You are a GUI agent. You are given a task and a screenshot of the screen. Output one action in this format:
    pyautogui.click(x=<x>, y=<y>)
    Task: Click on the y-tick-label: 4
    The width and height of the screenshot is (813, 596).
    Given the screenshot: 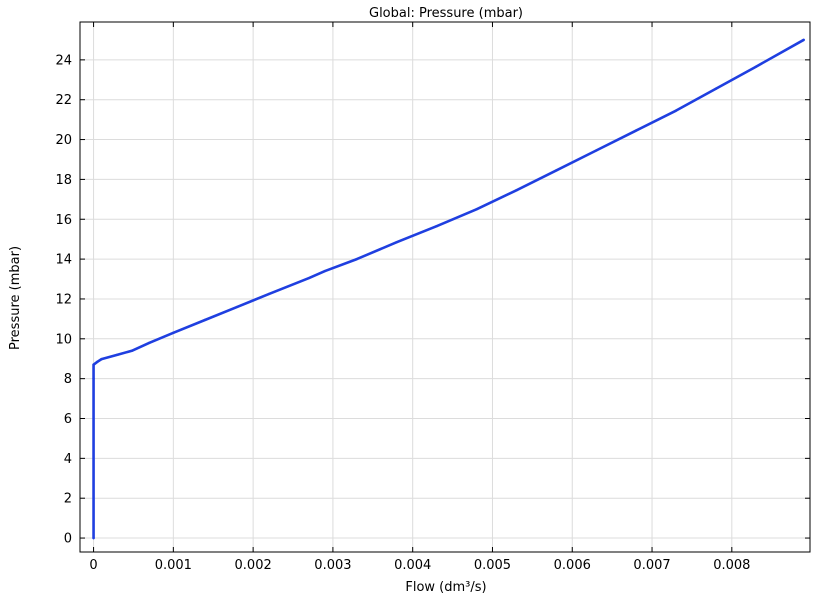 What is the action you would take?
    pyautogui.click(x=68, y=459)
    